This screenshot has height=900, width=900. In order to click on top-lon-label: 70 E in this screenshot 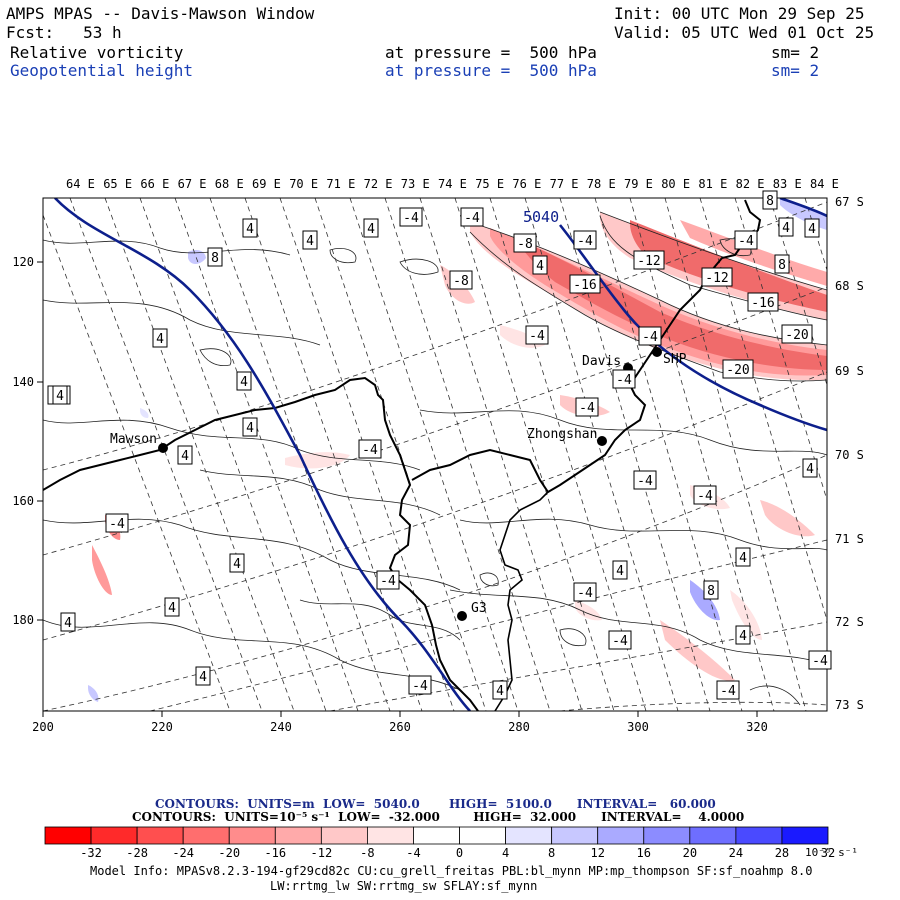, I will do `click(303, 184)`.